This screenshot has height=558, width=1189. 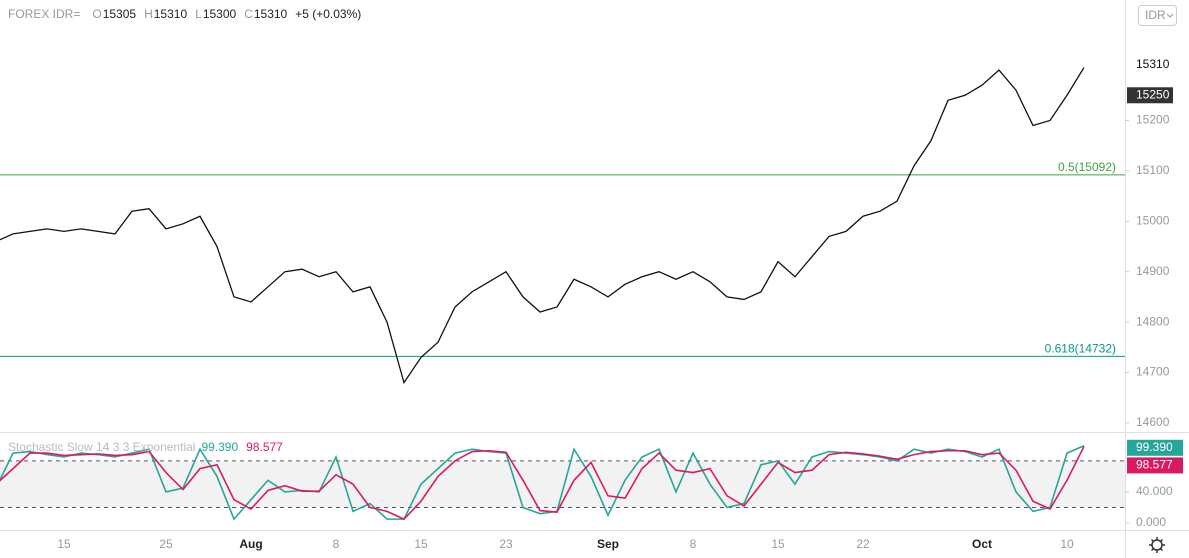 What do you see at coordinates (1153, 94) in the screenshot?
I see `crosshair-price: 15250` at bounding box center [1153, 94].